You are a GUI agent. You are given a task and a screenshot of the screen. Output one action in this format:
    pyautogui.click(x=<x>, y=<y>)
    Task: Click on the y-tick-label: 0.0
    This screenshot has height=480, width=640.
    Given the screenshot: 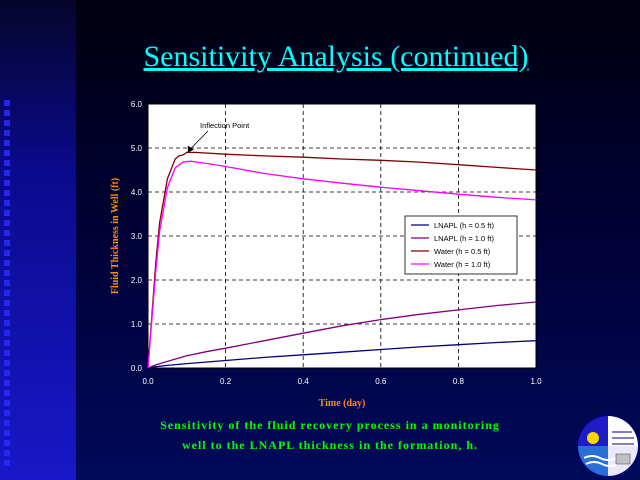 What is the action you would take?
    pyautogui.click(x=137, y=368)
    